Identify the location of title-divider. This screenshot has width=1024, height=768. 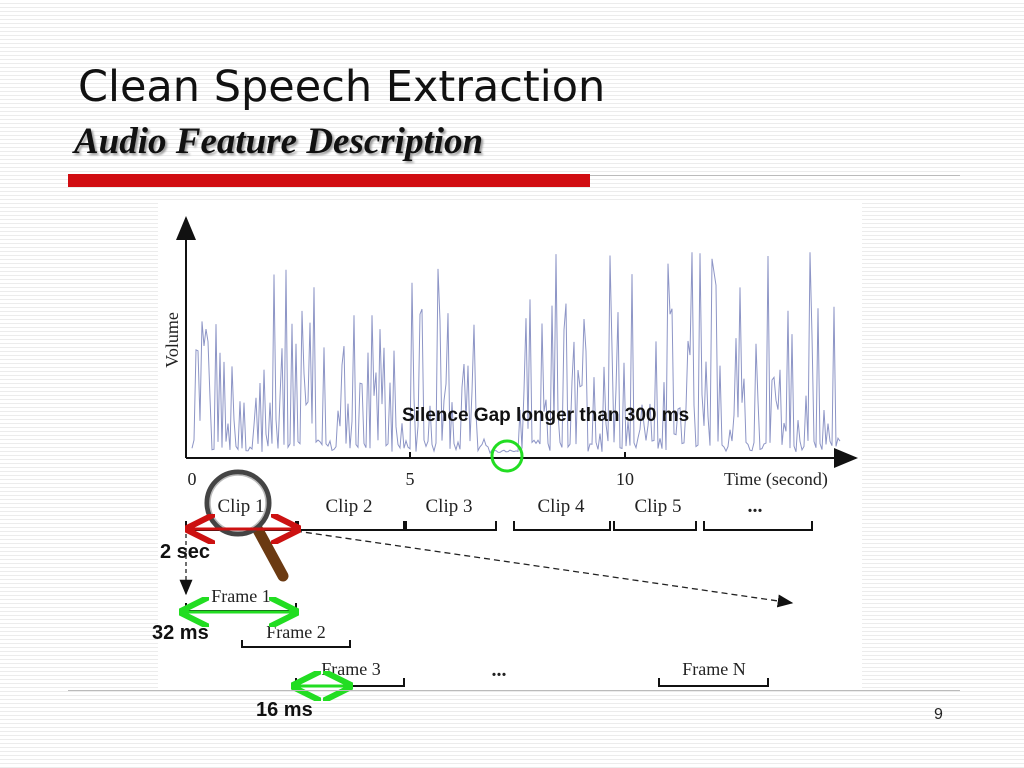
(775, 175).